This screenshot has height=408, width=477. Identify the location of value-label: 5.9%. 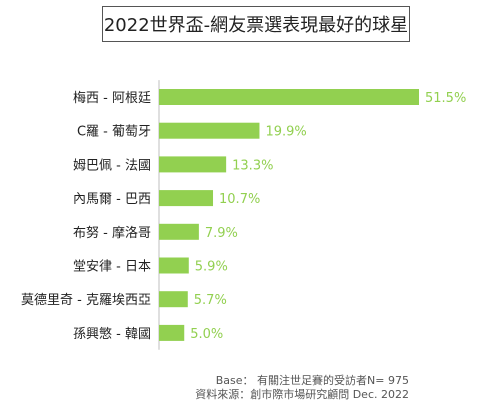
(211, 267).